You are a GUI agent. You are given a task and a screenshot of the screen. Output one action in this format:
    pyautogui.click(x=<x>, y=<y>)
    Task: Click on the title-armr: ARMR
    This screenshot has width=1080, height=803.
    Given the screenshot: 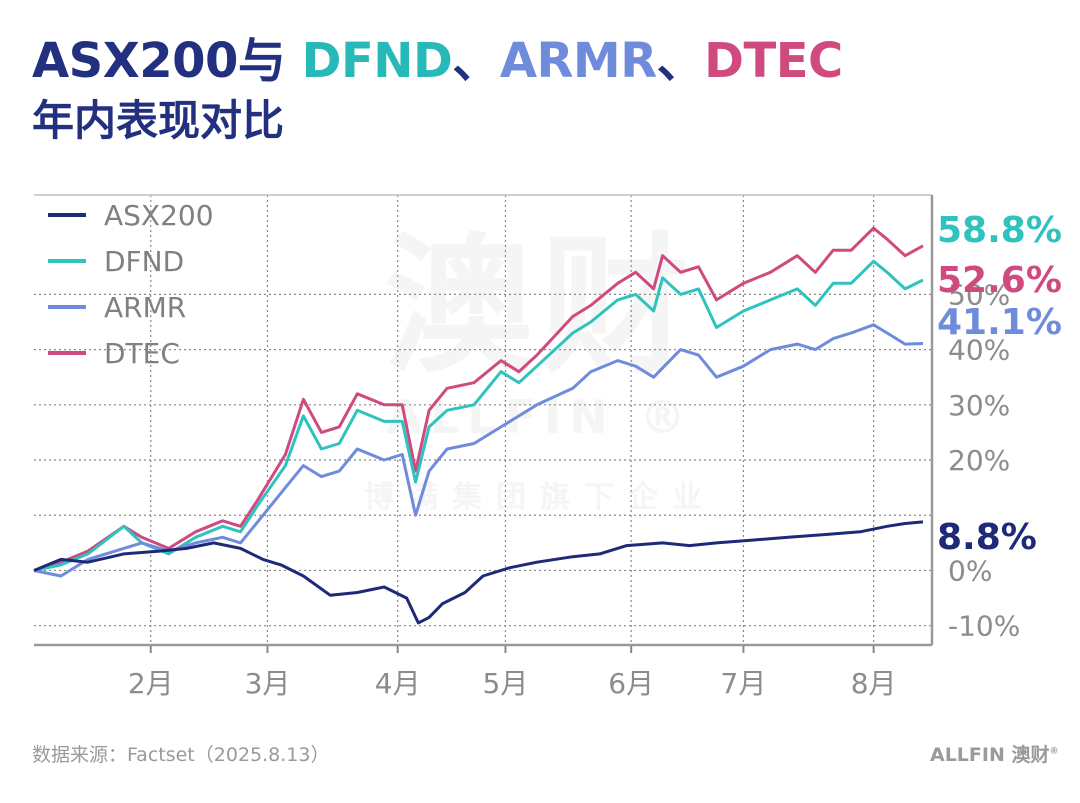 What is the action you would take?
    pyautogui.click(x=578, y=61)
    